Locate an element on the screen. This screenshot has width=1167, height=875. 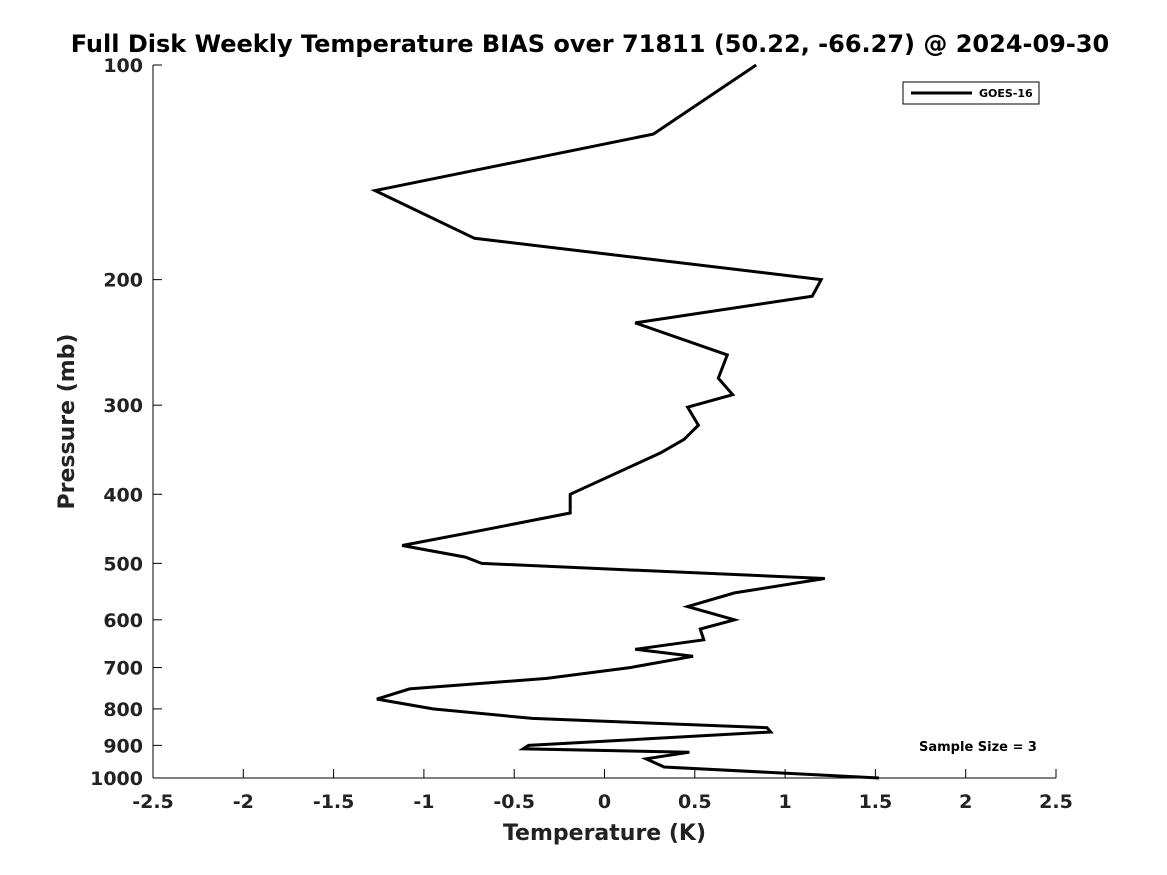
y-axis-ticks: 100 200 300 400 500 600 700 800 900 1000 is located at coordinates (126, 422).